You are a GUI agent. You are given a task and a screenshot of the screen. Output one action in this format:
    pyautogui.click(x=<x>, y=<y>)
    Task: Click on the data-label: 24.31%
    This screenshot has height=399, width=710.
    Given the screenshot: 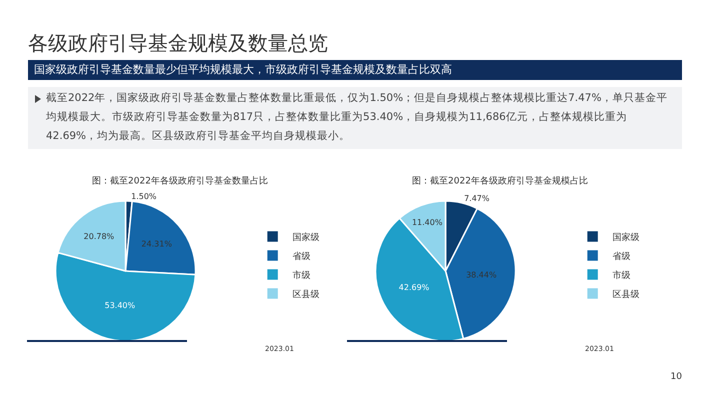 What is the action you would take?
    pyautogui.click(x=156, y=243)
    